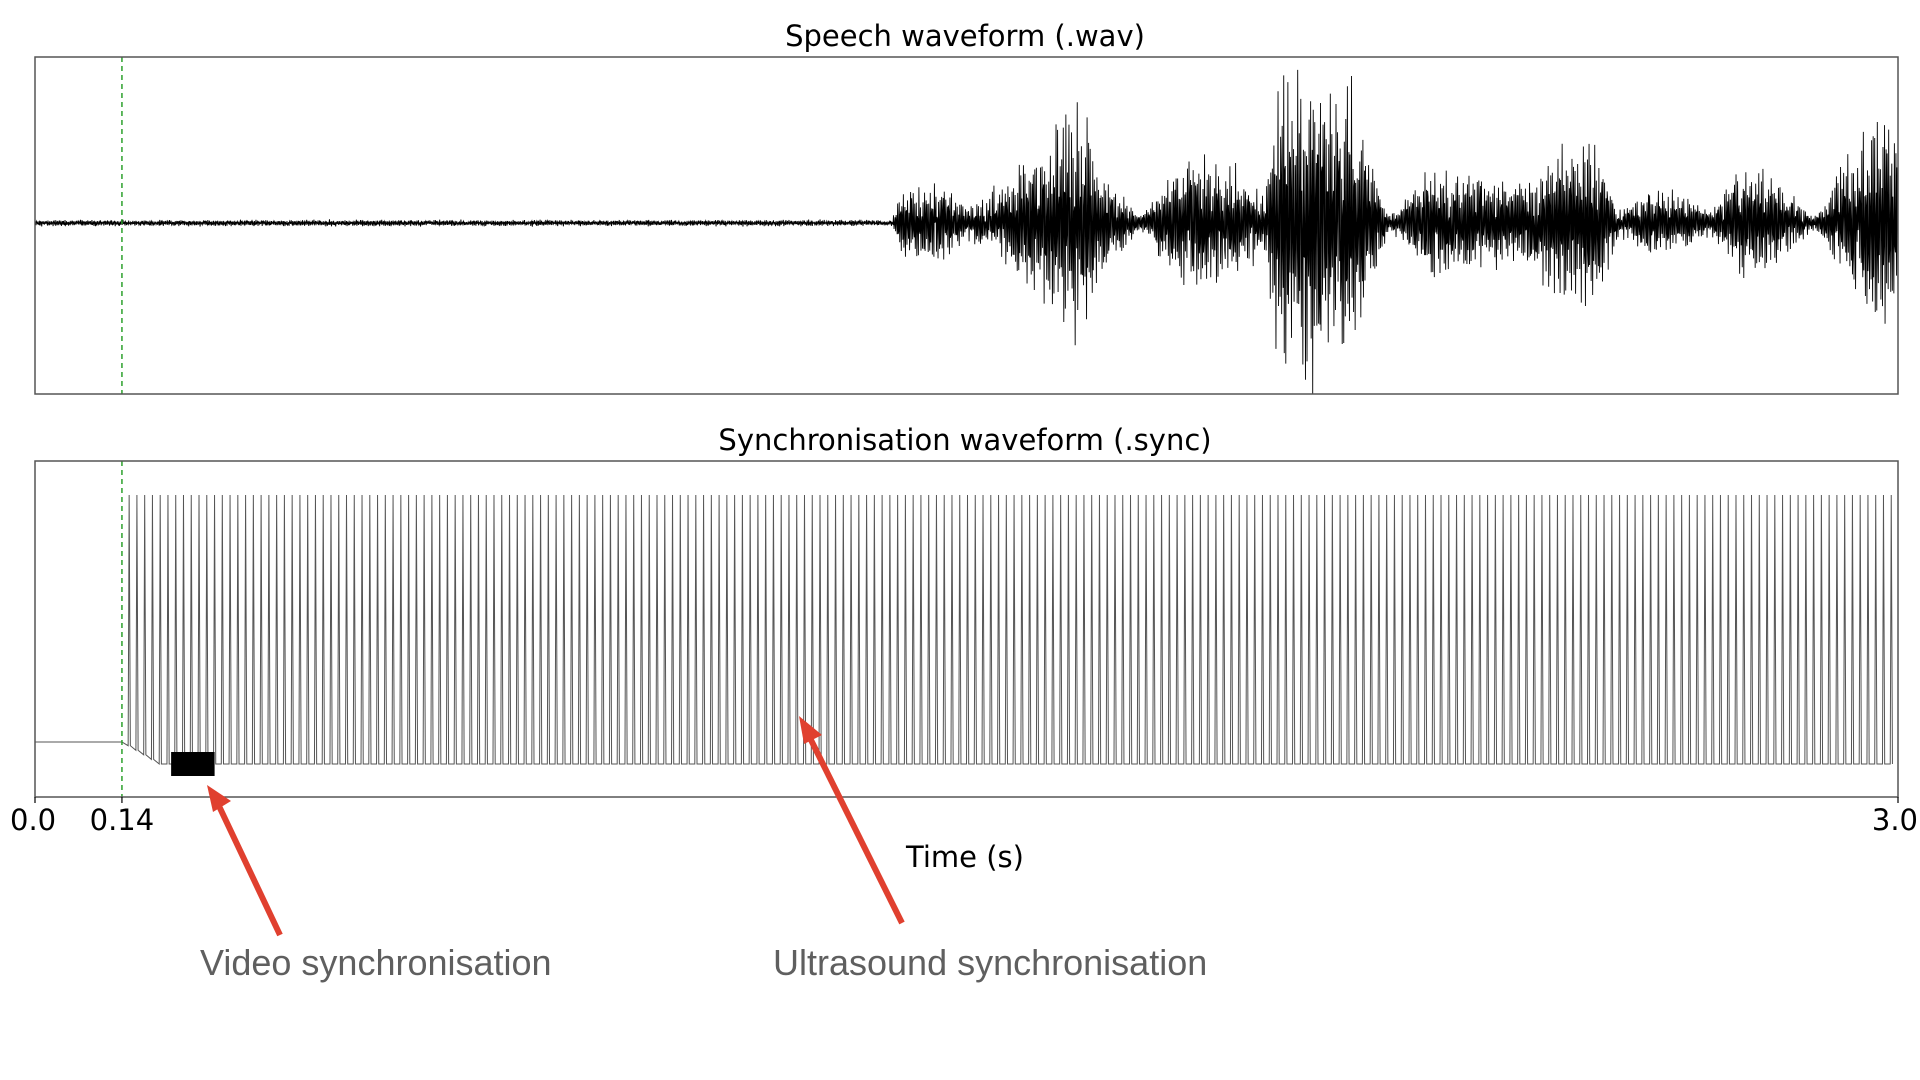 This screenshot has height=1080, width=1920. What do you see at coordinates (219, 798) in the screenshot?
I see `video-sync-arrow-head` at bounding box center [219, 798].